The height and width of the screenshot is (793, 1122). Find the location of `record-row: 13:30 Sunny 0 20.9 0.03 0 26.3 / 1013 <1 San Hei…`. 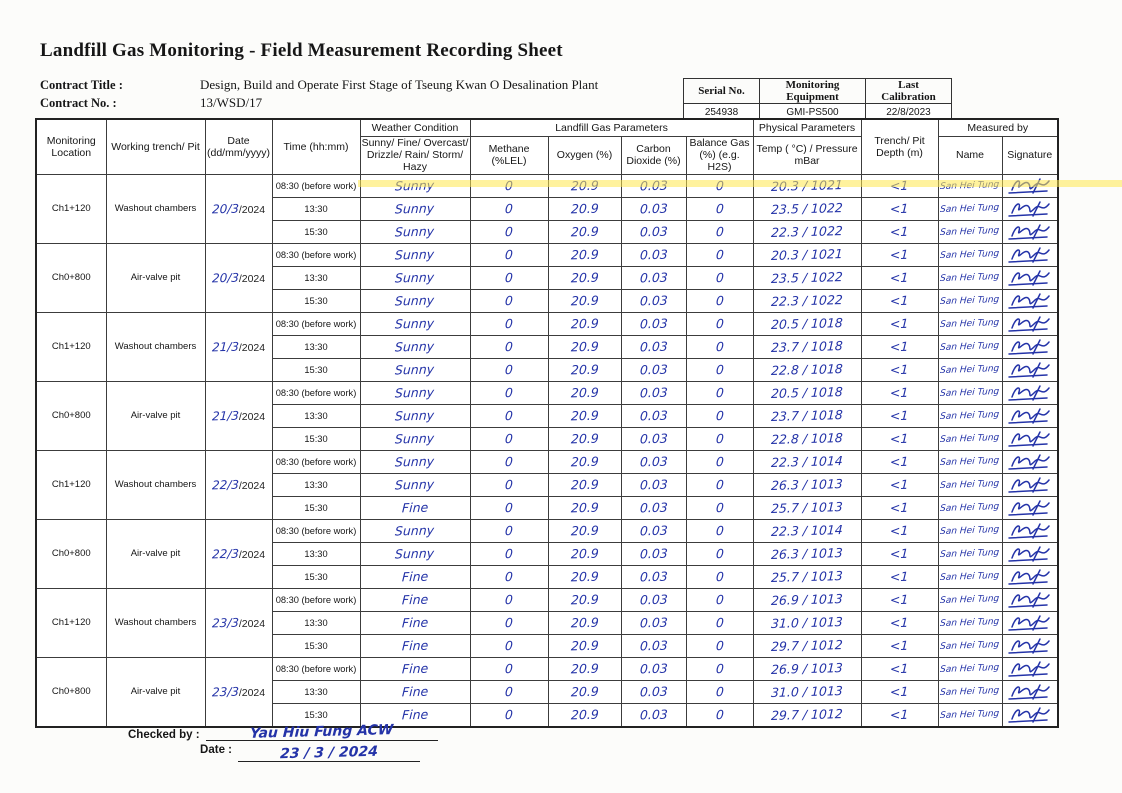

record-row: 13:30 Sunny 0 20.9 0.03 0 26.3 / 1013 <1 San Hei… is located at coordinates (547, 484).